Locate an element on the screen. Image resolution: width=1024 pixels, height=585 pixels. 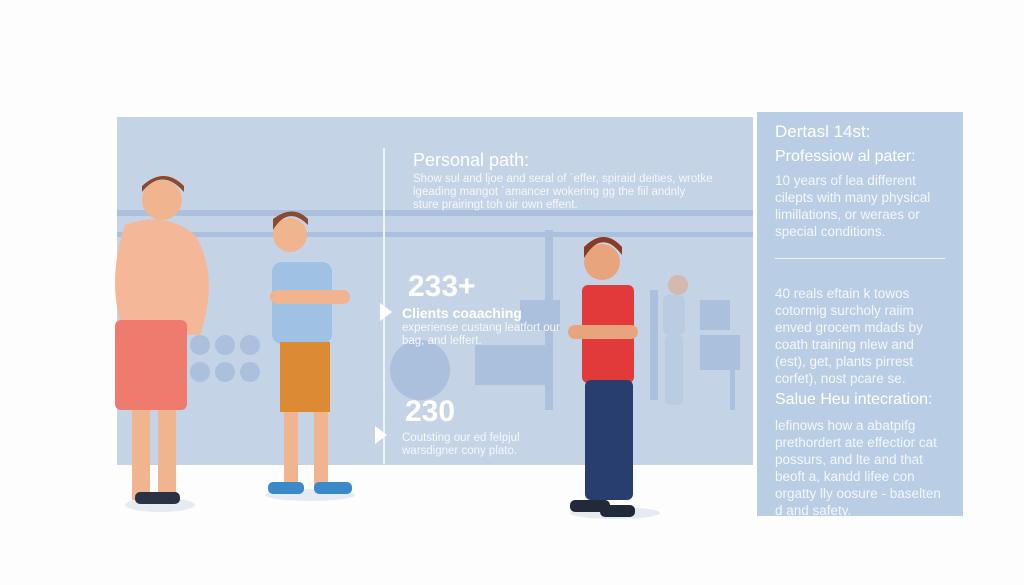
personal-path-heading: Personal path: is located at coordinates (471, 160).